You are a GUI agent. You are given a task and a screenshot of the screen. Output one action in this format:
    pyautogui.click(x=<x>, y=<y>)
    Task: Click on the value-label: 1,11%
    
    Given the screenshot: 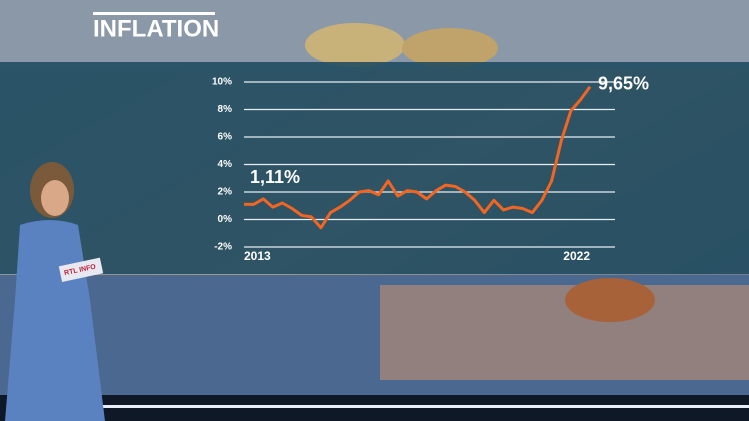 What is the action you would take?
    pyautogui.click(x=275, y=177)
    